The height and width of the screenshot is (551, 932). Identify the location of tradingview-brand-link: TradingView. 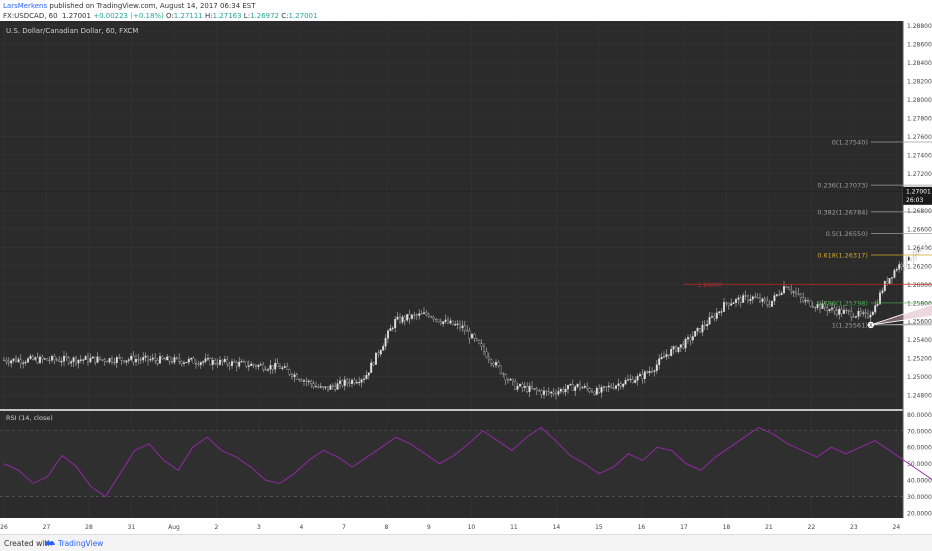
(81, 543).